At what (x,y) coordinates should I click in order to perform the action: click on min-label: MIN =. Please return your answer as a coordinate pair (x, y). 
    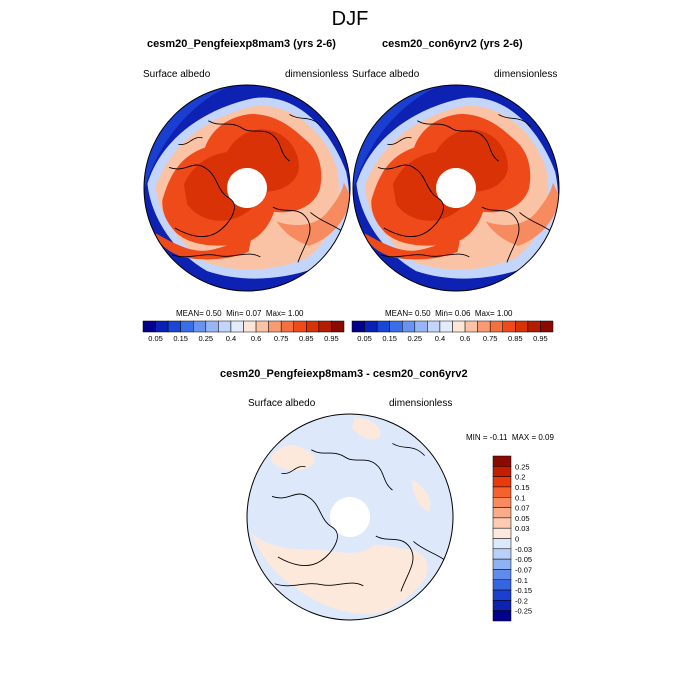
    Looking at the image, I should click on (477, 437).